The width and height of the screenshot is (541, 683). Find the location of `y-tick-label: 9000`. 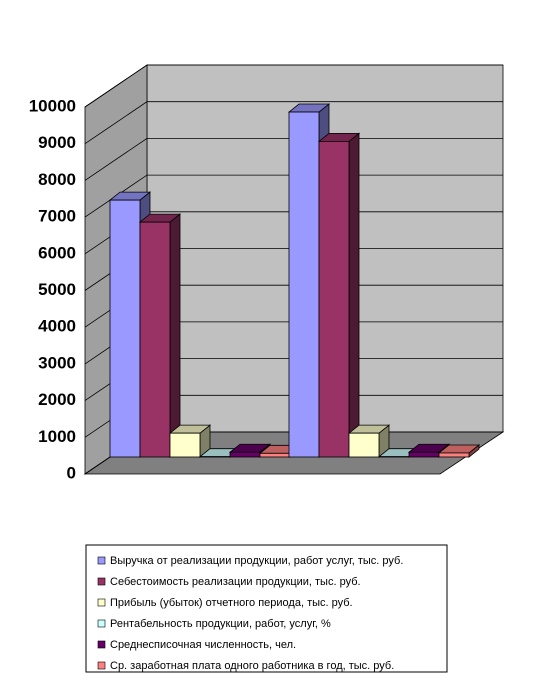

y-tick-label: 9000 is located at coordinates (57, 142).